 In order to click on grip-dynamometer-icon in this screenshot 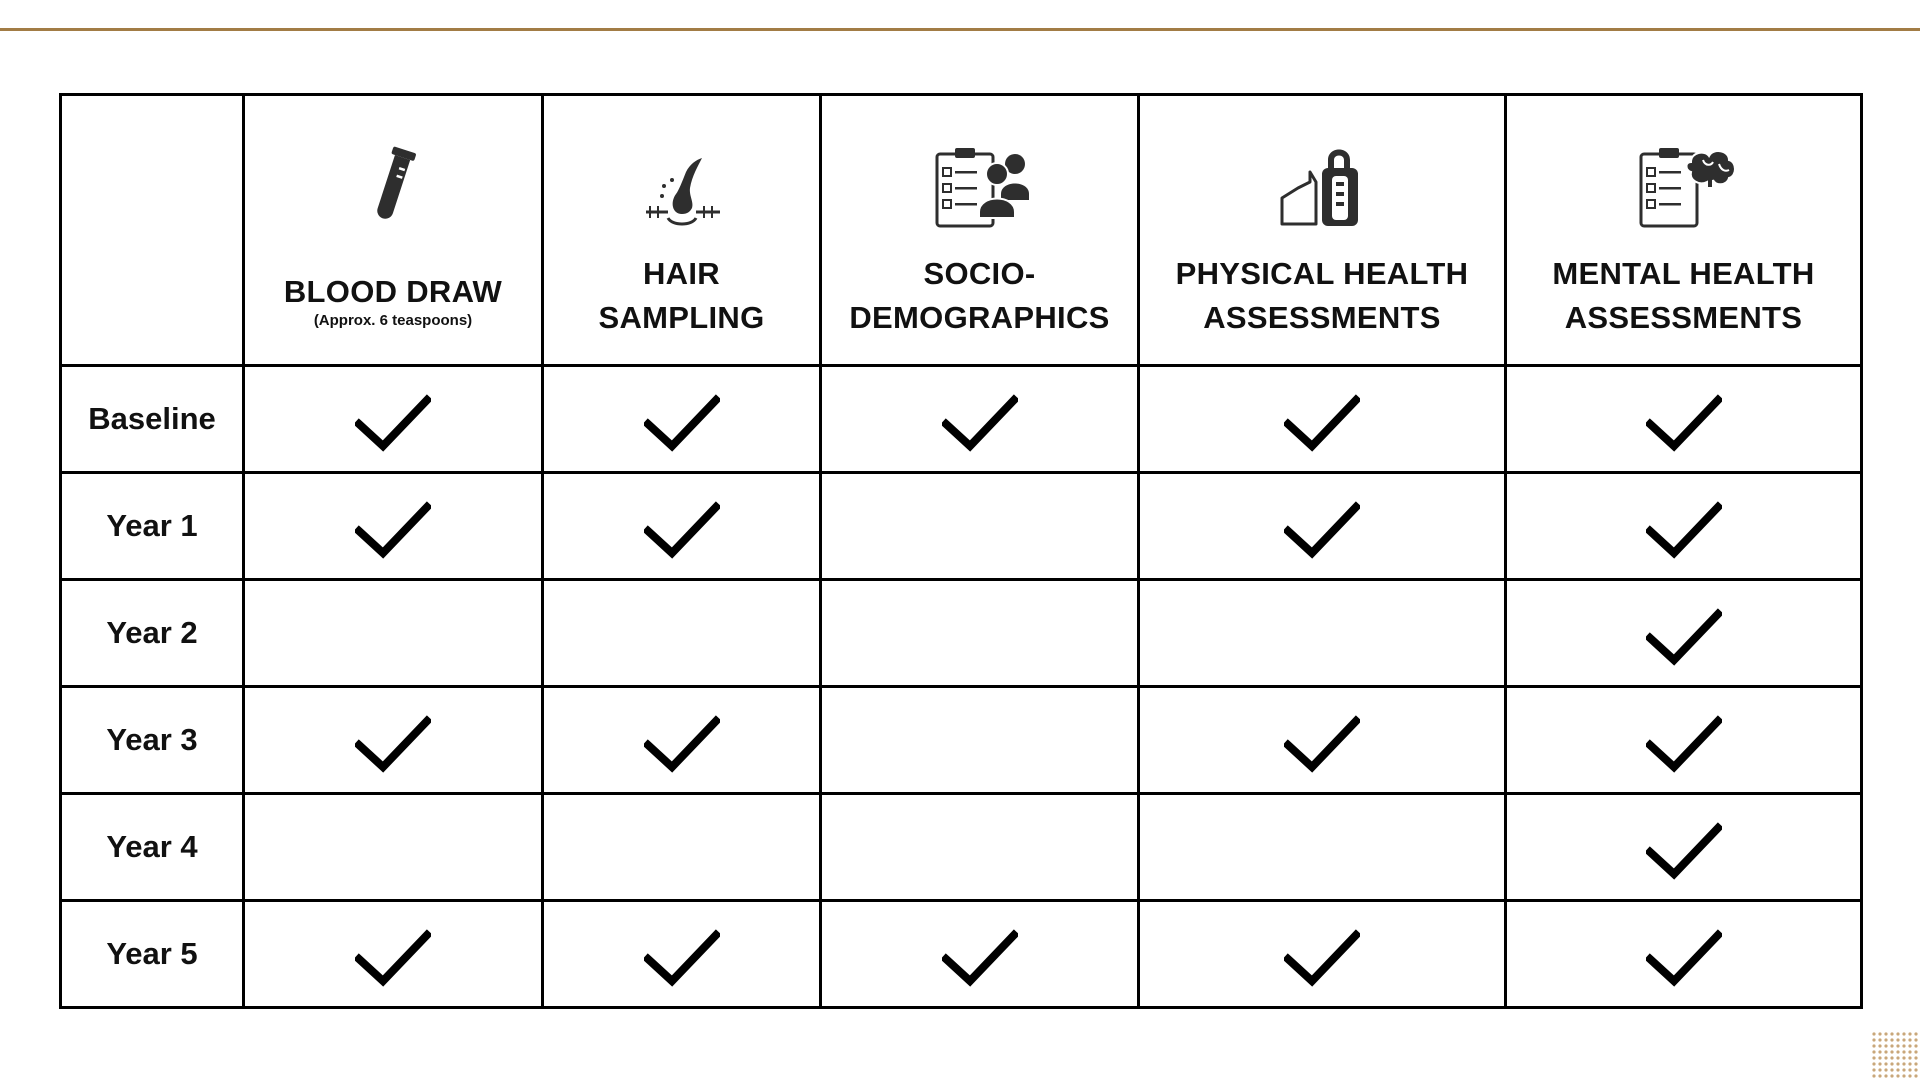, I will do `click(1322, 187)`.